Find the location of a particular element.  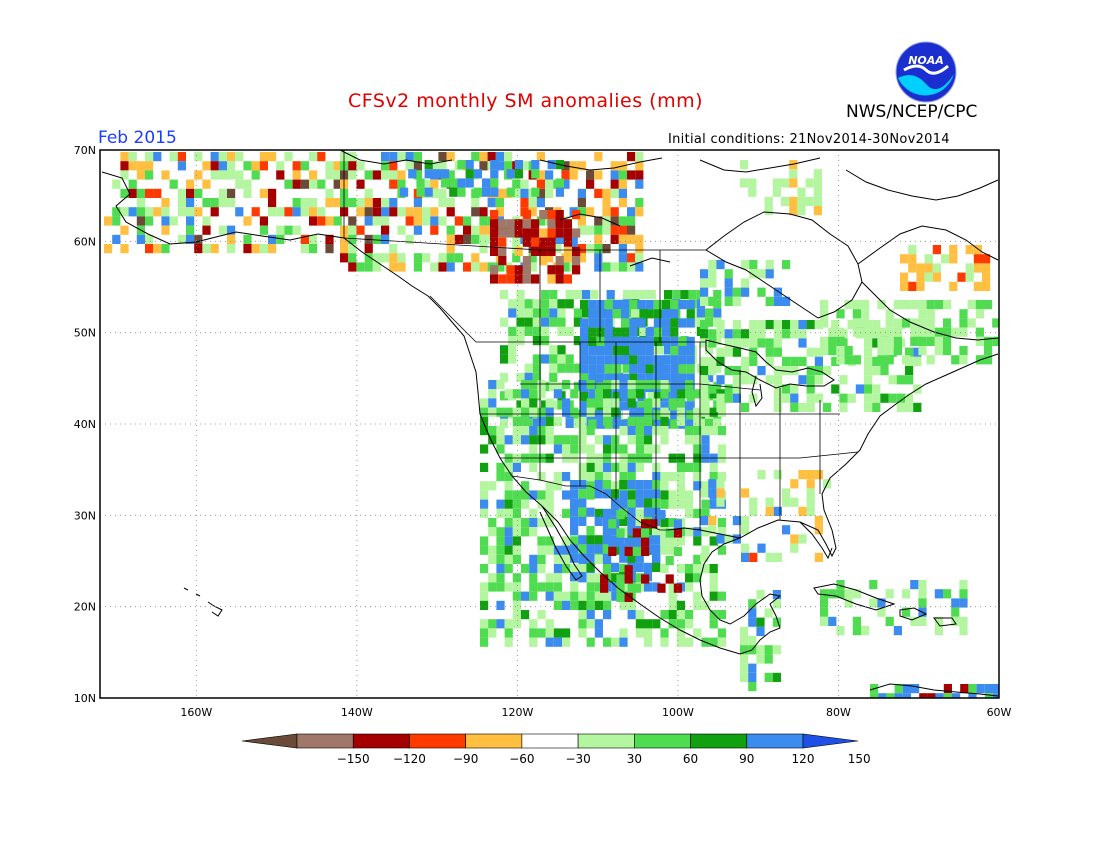

colorbar-swatch is located at coordinates (606, 741).